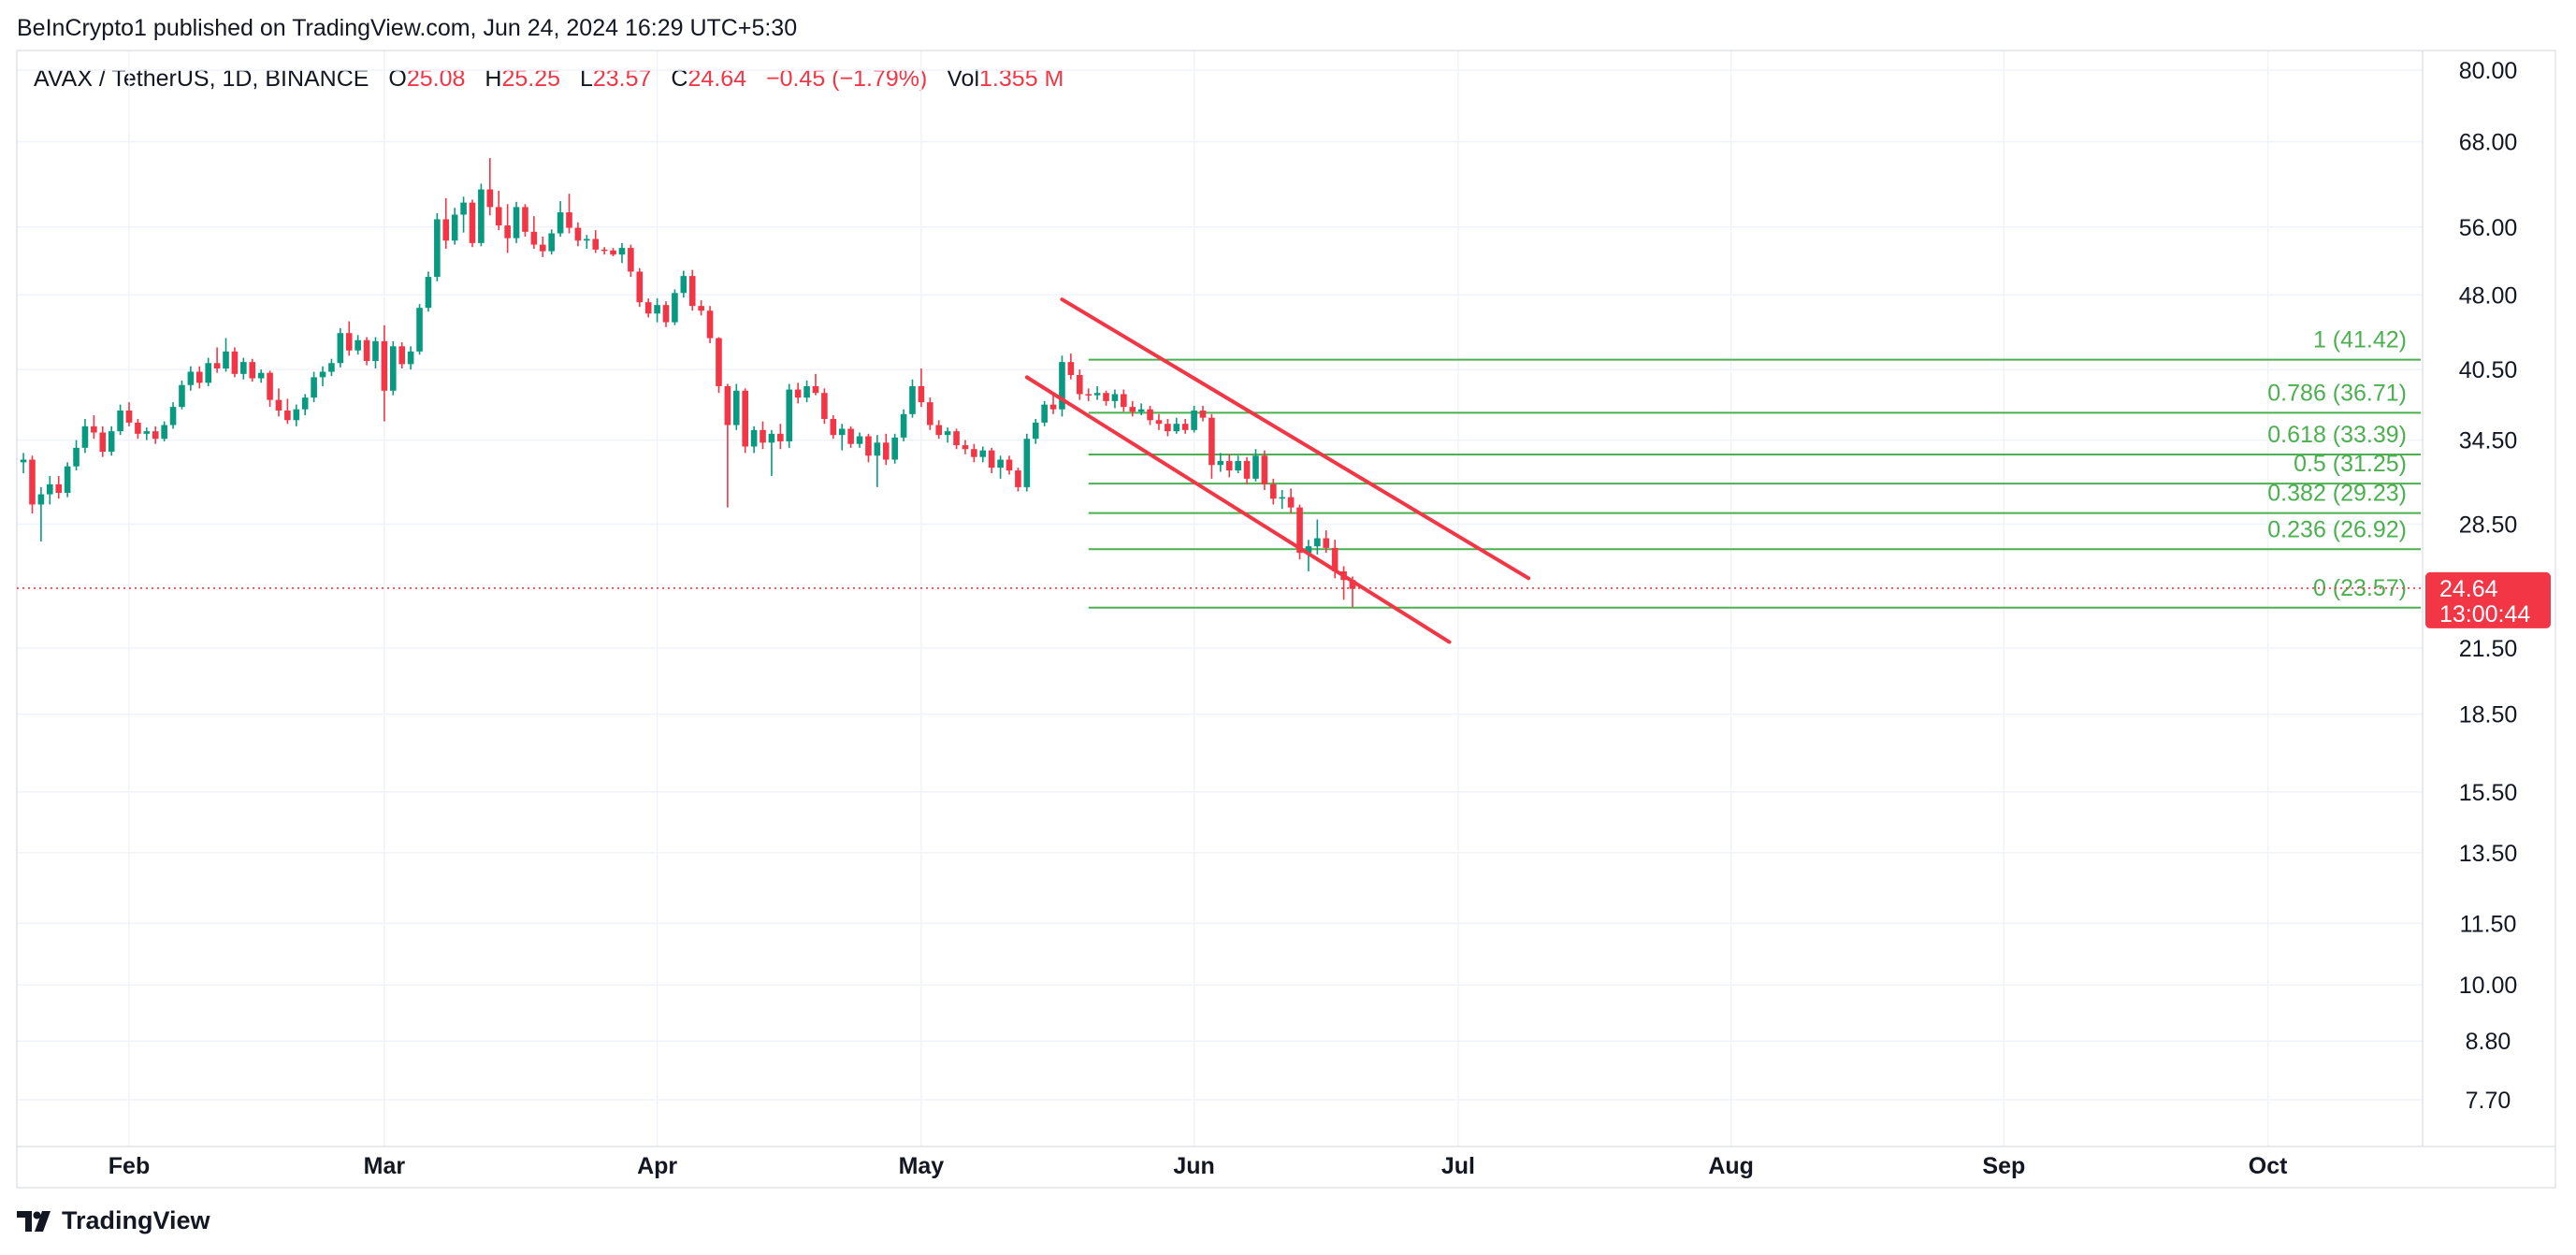 Image resolution: width=2576 pixels, height=1255 pixels. Describe the element at coordinates (2488, 441) in the screenshot. I see `y-tick-label: 34.50` at that location.